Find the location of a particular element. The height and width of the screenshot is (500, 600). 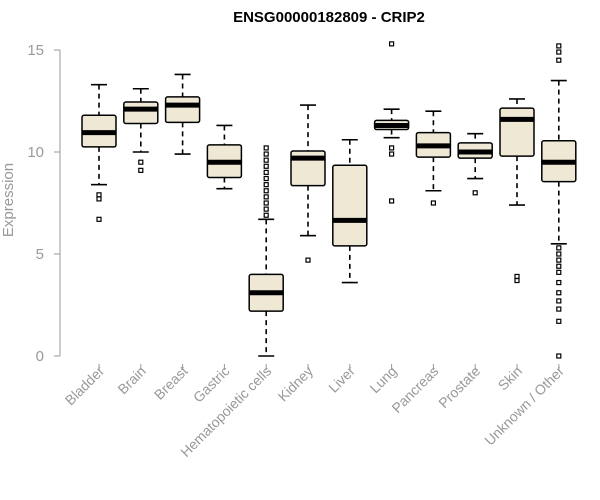

x-label-brain: Brain is located at coordinates (131, 380).